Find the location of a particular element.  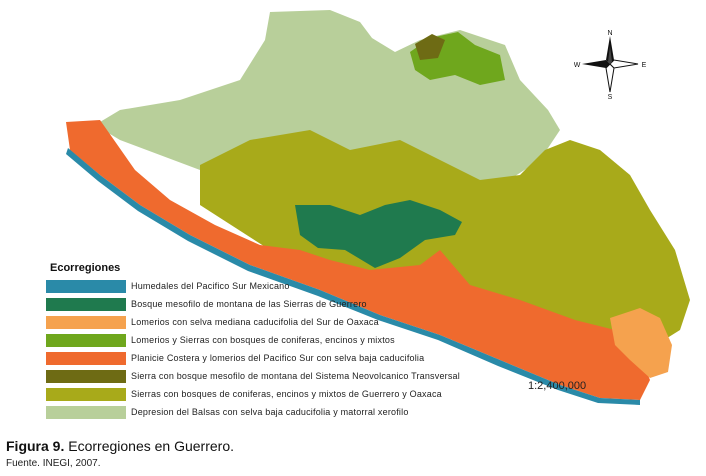

legend-item: Humedales del Pacifico Sur Mexicano is located at coordinates (266, 286).